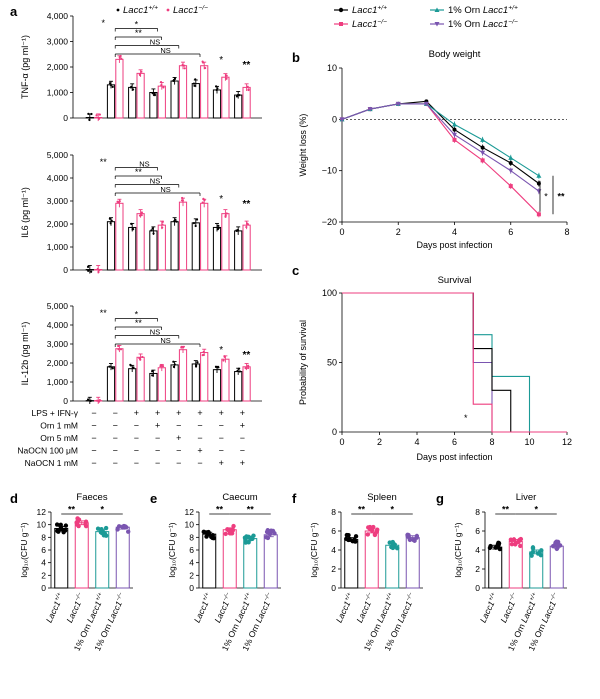 This screenshot has width=600, height=699. What do you see at coordinates (295, 270) in the screenshot?
I see `panel-letter: c` at bounding box center [295, 270].